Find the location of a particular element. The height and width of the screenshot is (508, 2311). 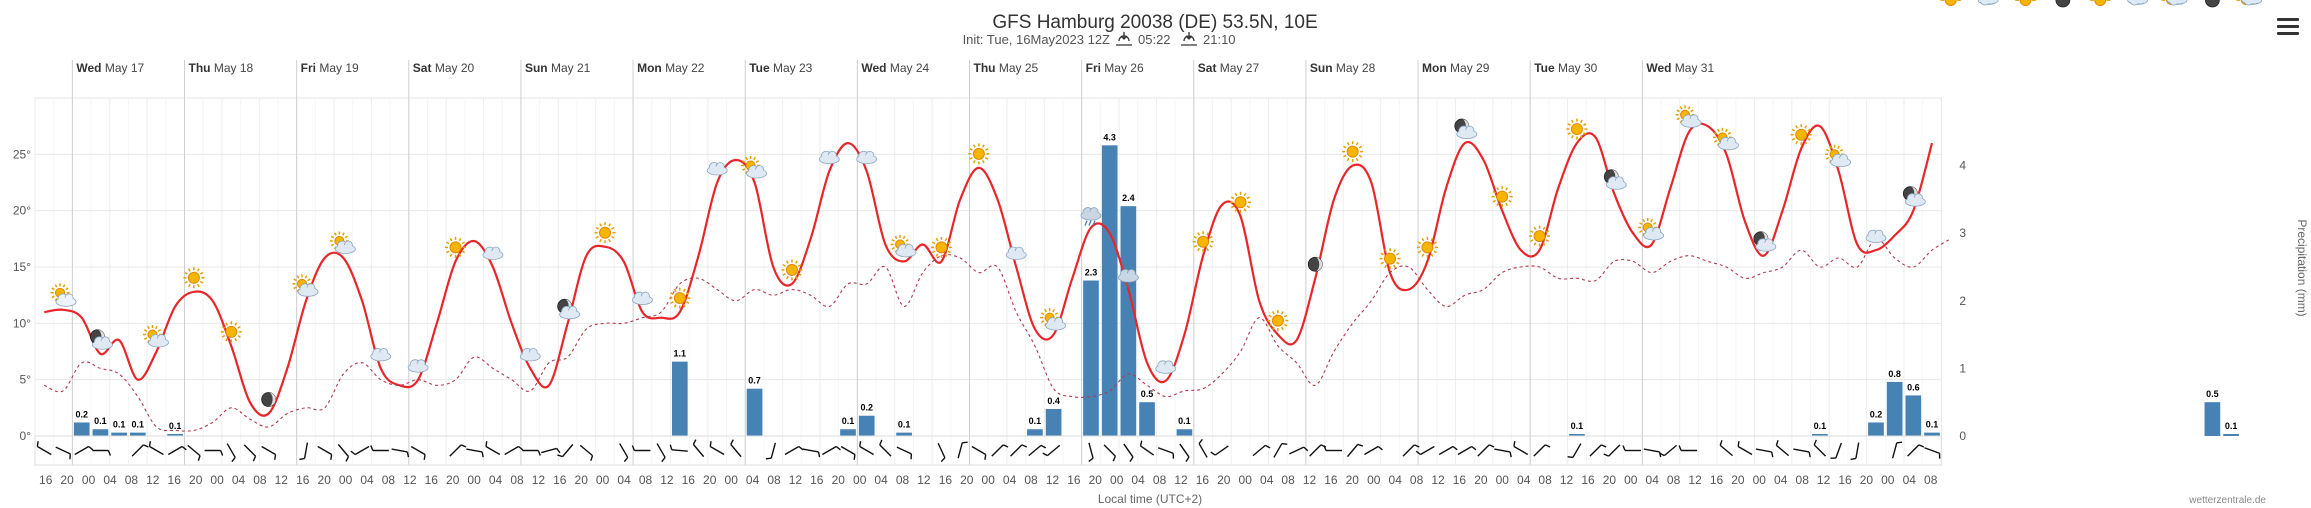

precip-label: 4.3 is located at coordinates (1109, 137).